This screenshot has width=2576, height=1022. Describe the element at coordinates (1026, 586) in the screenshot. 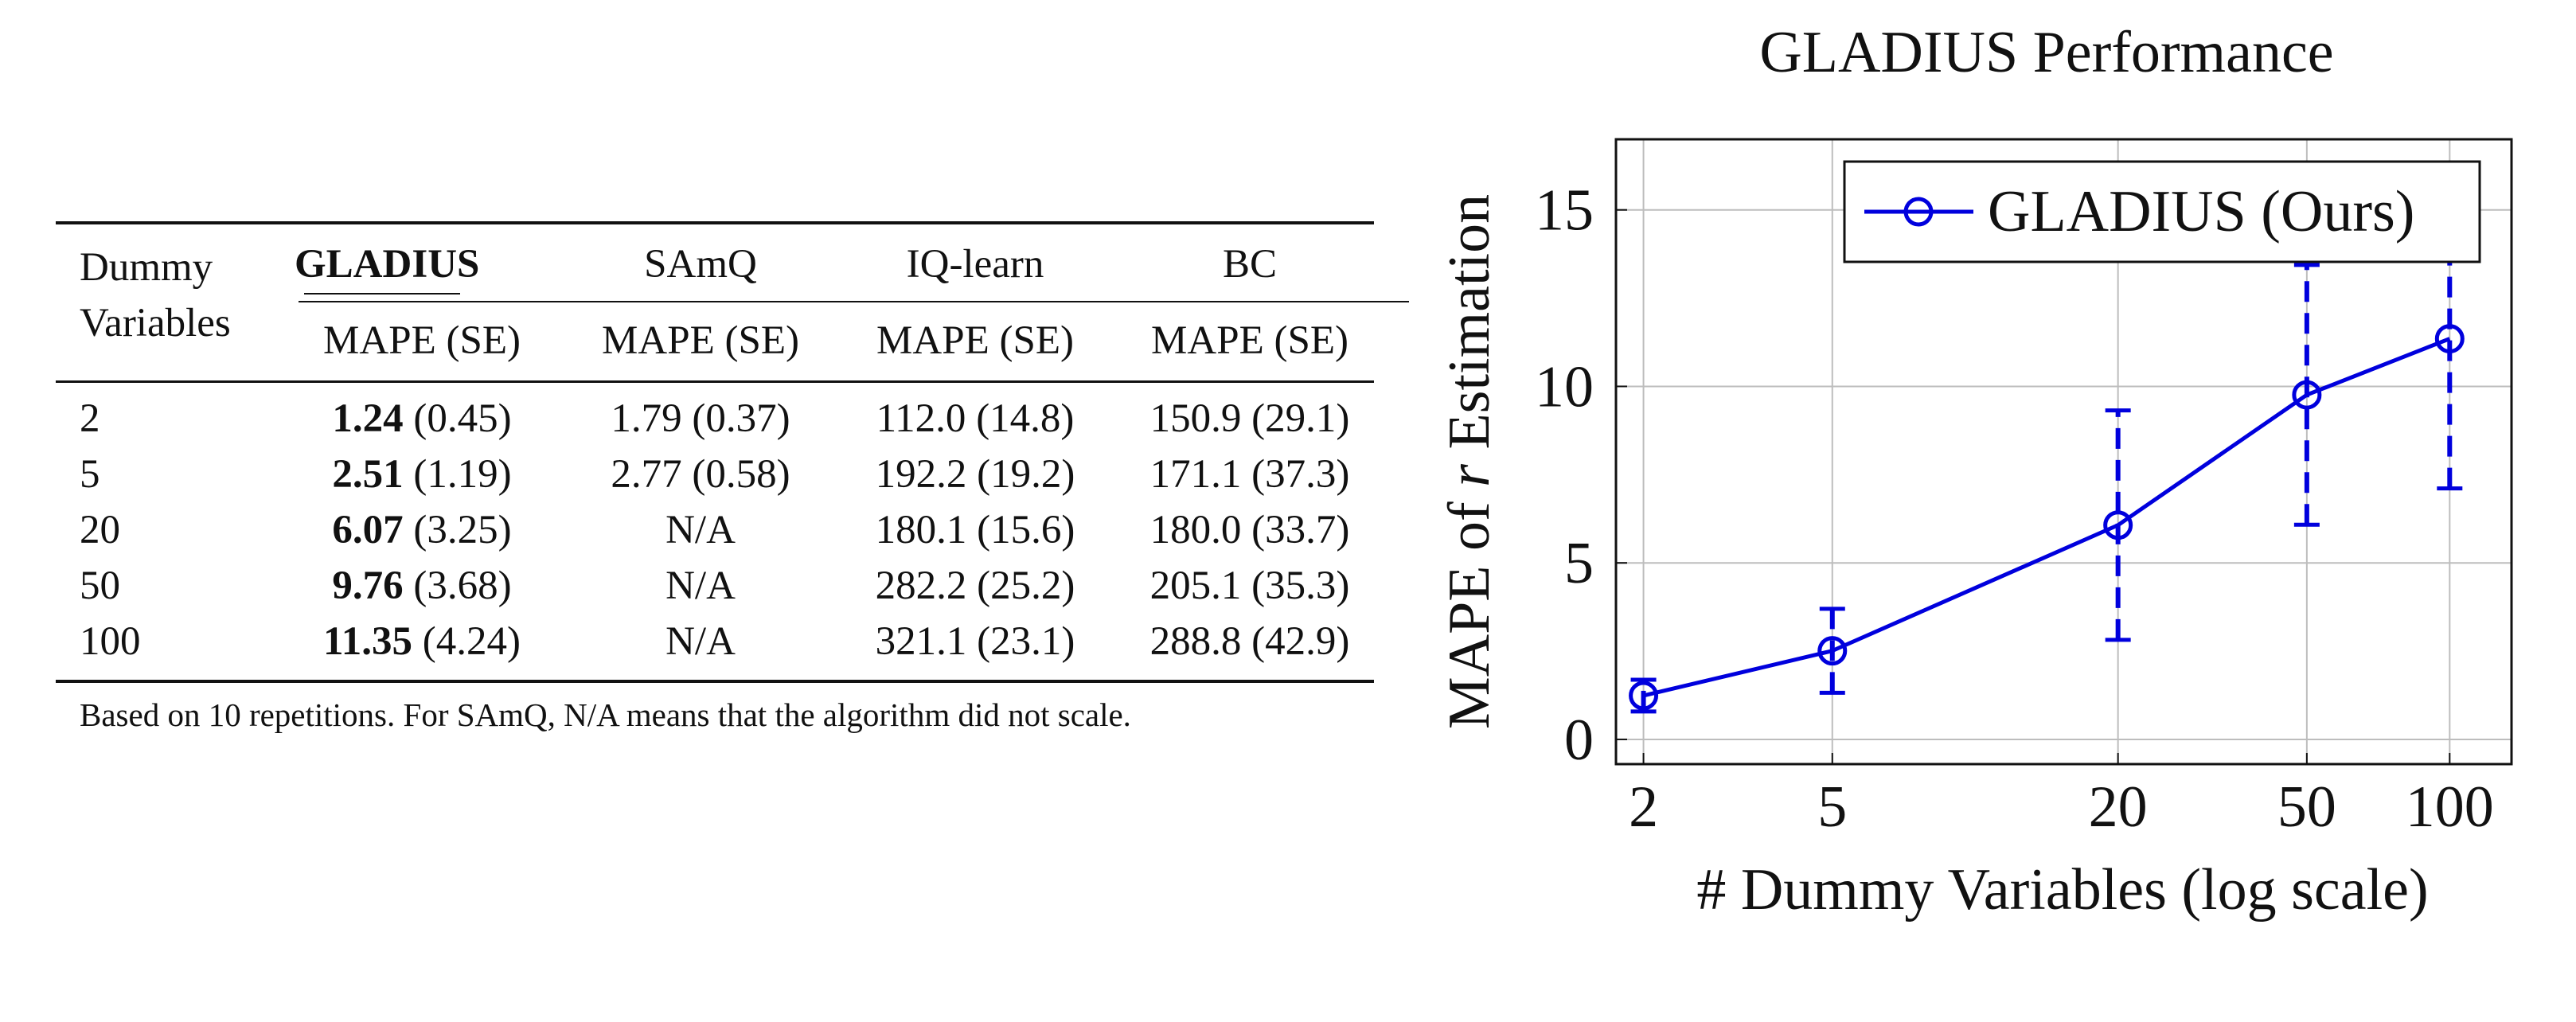

I see `cell-se: (25.2)` at that location.